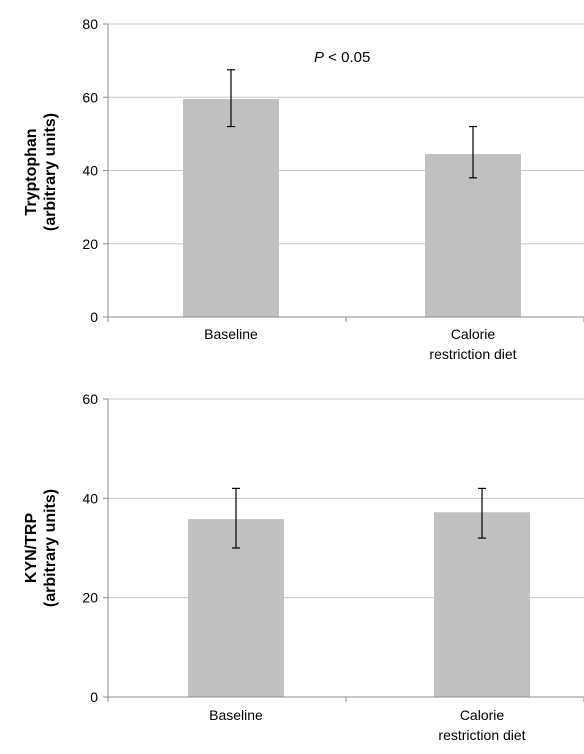  Describe the element at coordinates (41, 548) in the screenshot. I see `y-axis-label: KYN/TRP (arbitrary units)` at that location.